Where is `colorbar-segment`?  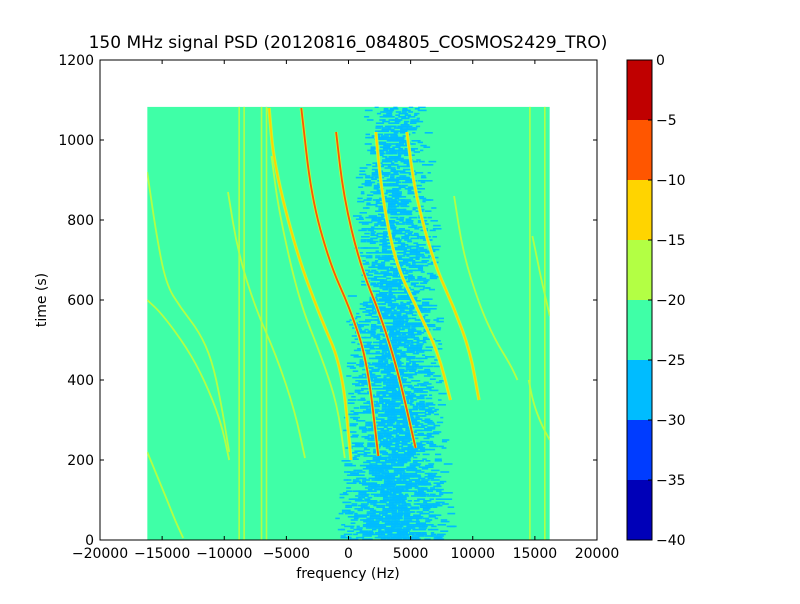
colorbar-segment is located at coordinates (639, 390).